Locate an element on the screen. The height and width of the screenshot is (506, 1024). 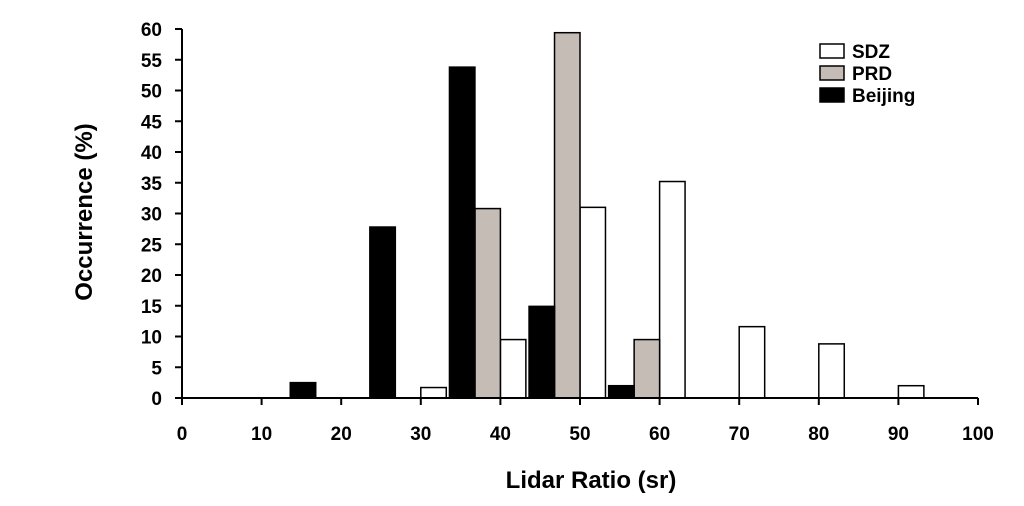
legend-swatch-beijing is located at coordinates (832, 95).